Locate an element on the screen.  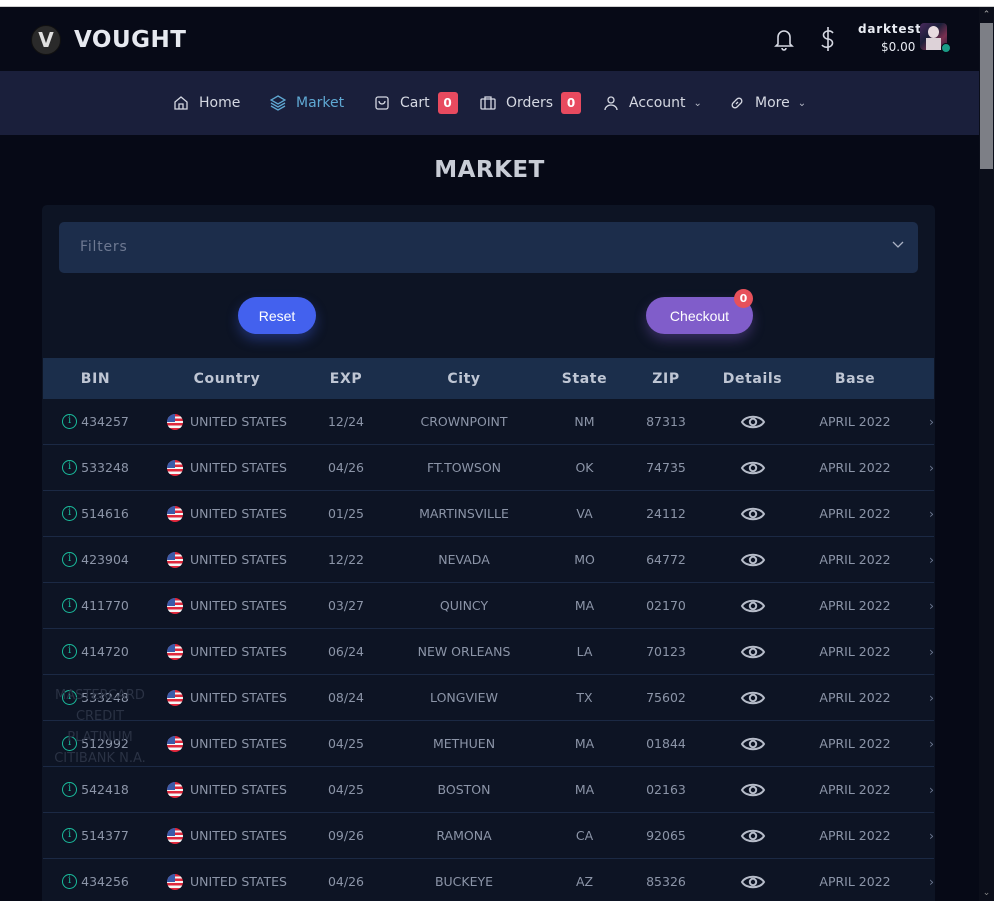
nav-orders: Orders 0 is located at coordinates (531, 103).